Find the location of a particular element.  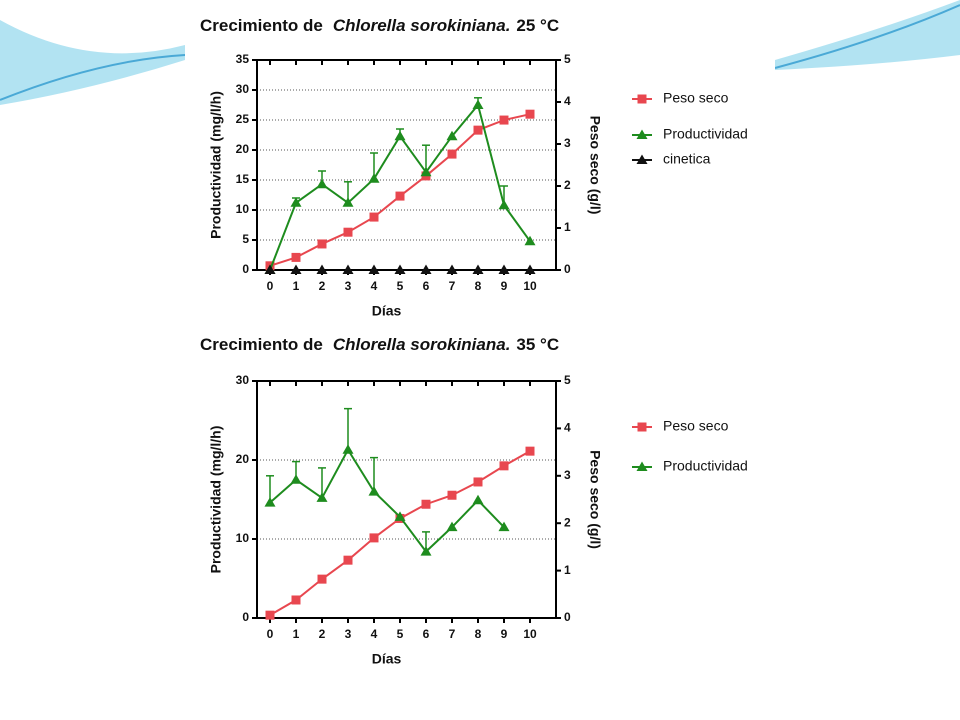

y-tick-label: 25 is located at coordinates (243, 119).